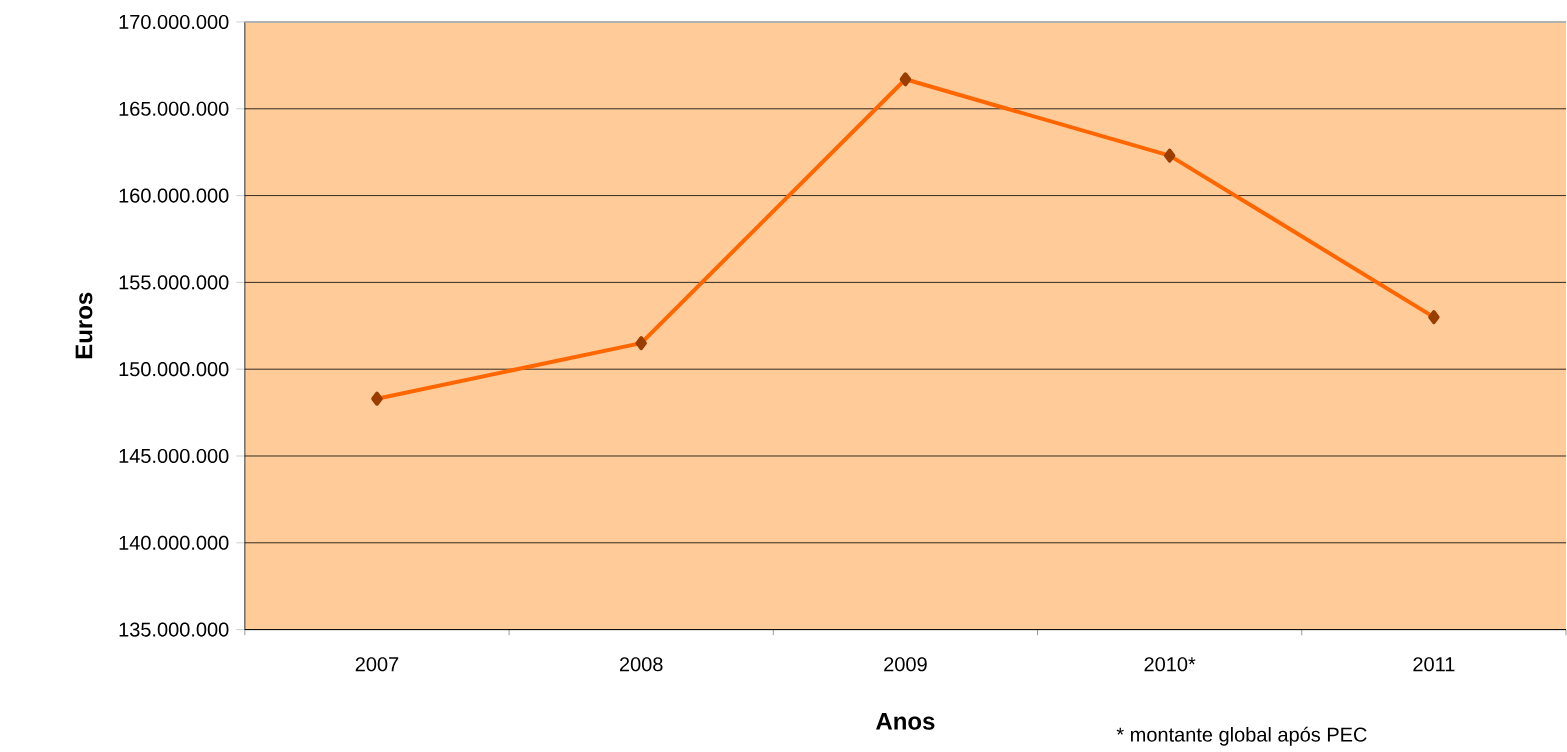  Describe the element at coordinates (84, 325) in the screenshot. I see `y-axis-title: Euros` at that location.